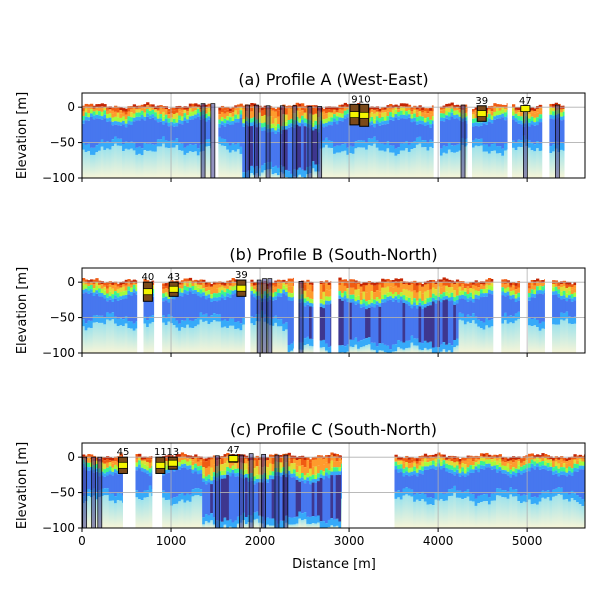 Image resolution: width=600 pixels, height=600 pixels. What do you see at coordinates (241, 288) in the screenshot?
I see `well-log` at bounding box center [241, 288].